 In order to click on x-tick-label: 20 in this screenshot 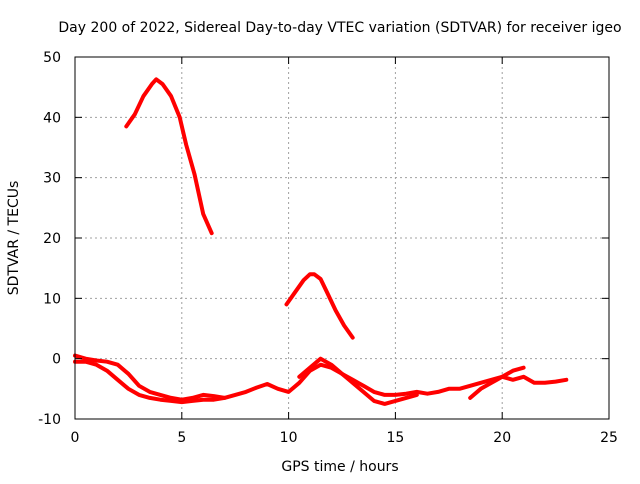, I will do `click(502, 438)`.